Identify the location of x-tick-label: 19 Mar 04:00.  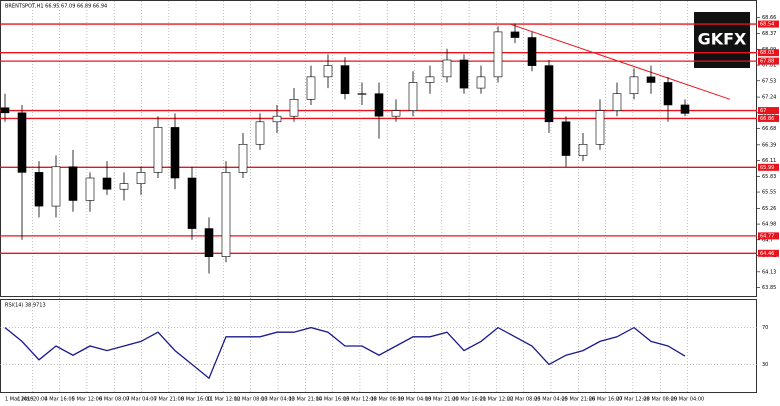
(414, 400).